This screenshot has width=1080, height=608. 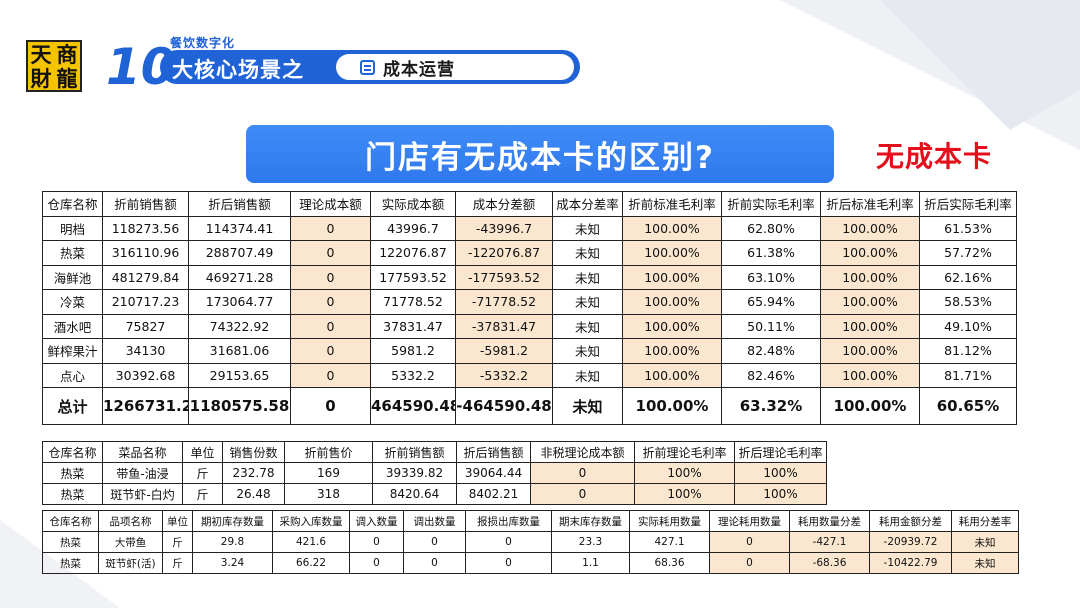 I want to click on table-cell: 114374.41, so click(x=239, y=228).